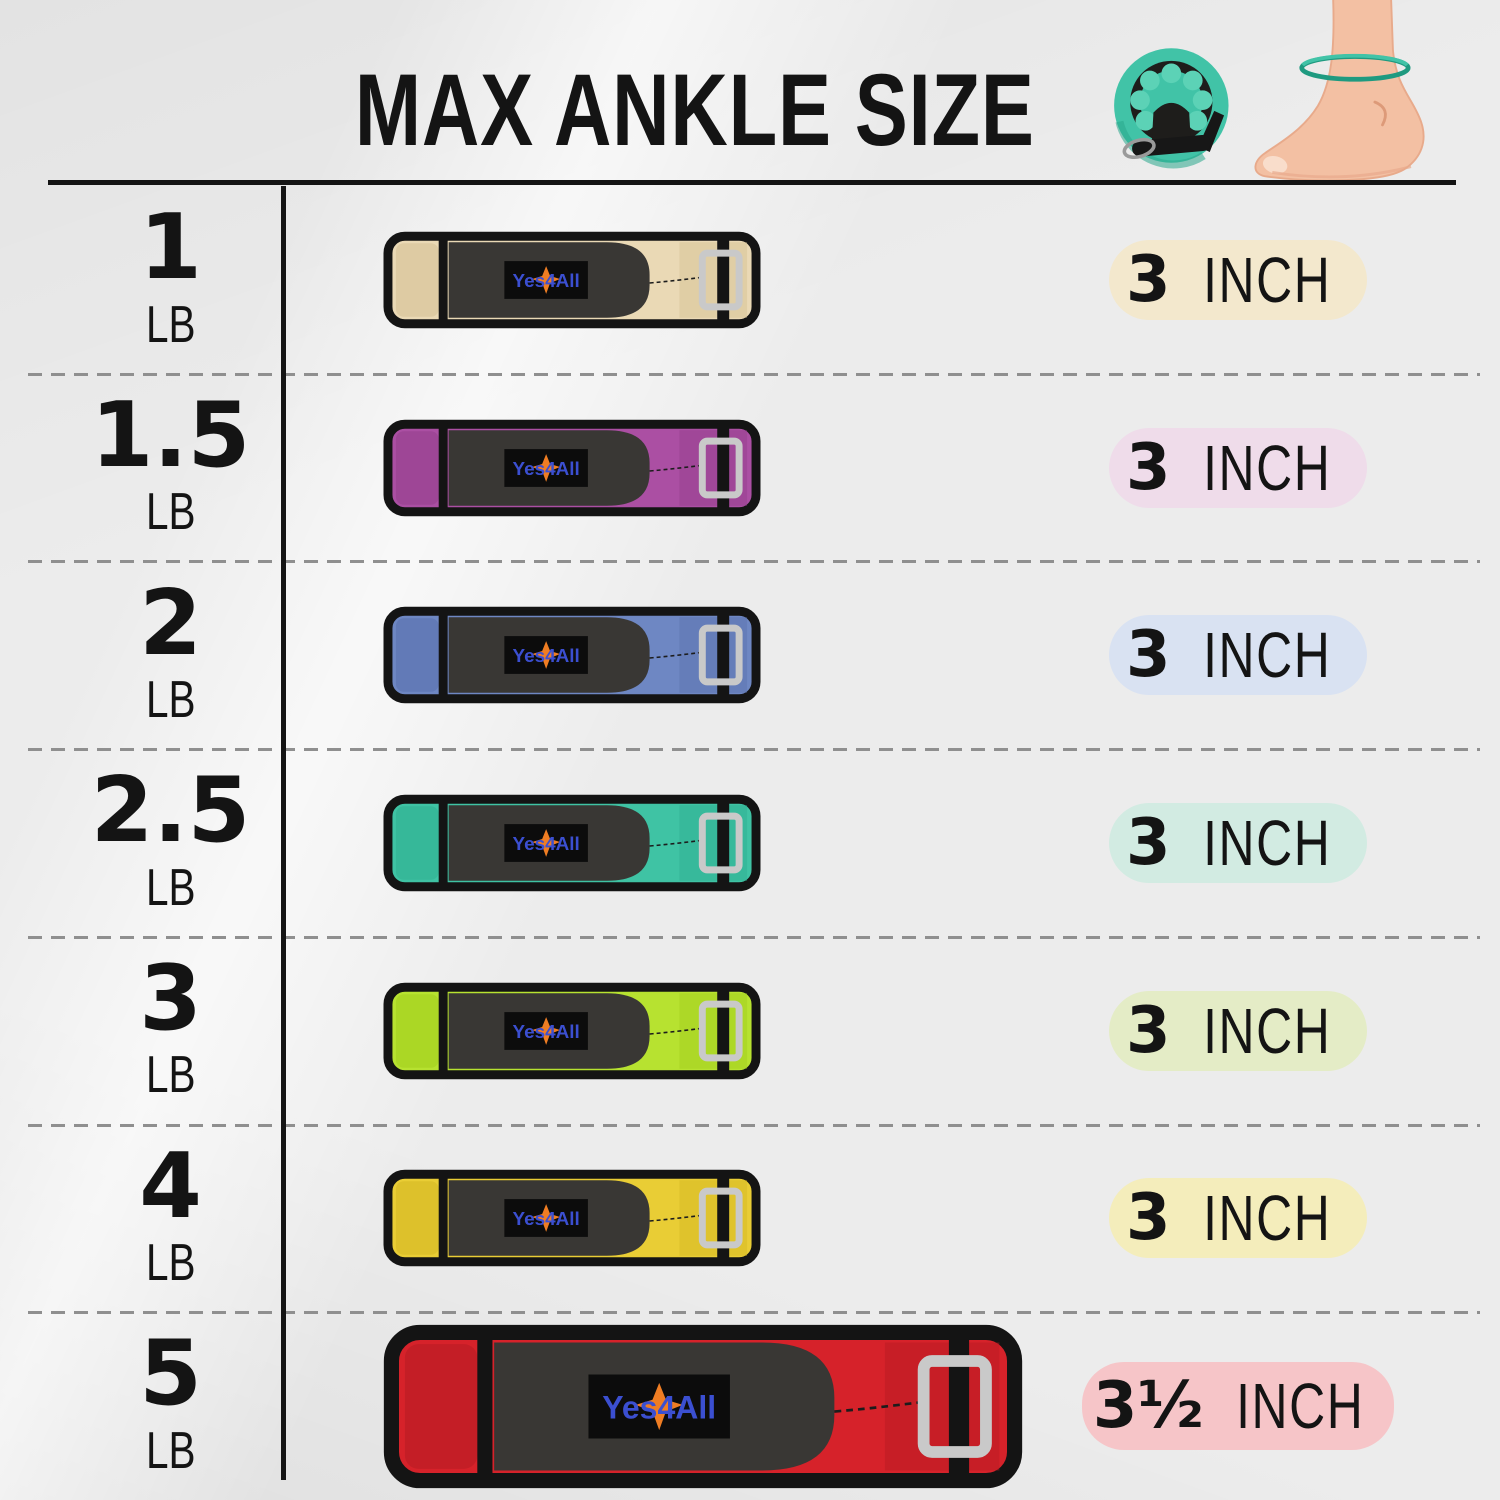 The height and width of the screenshot is (1500, 1500). I want to click on weight-cell: 5 LB, so click(141, 1401).